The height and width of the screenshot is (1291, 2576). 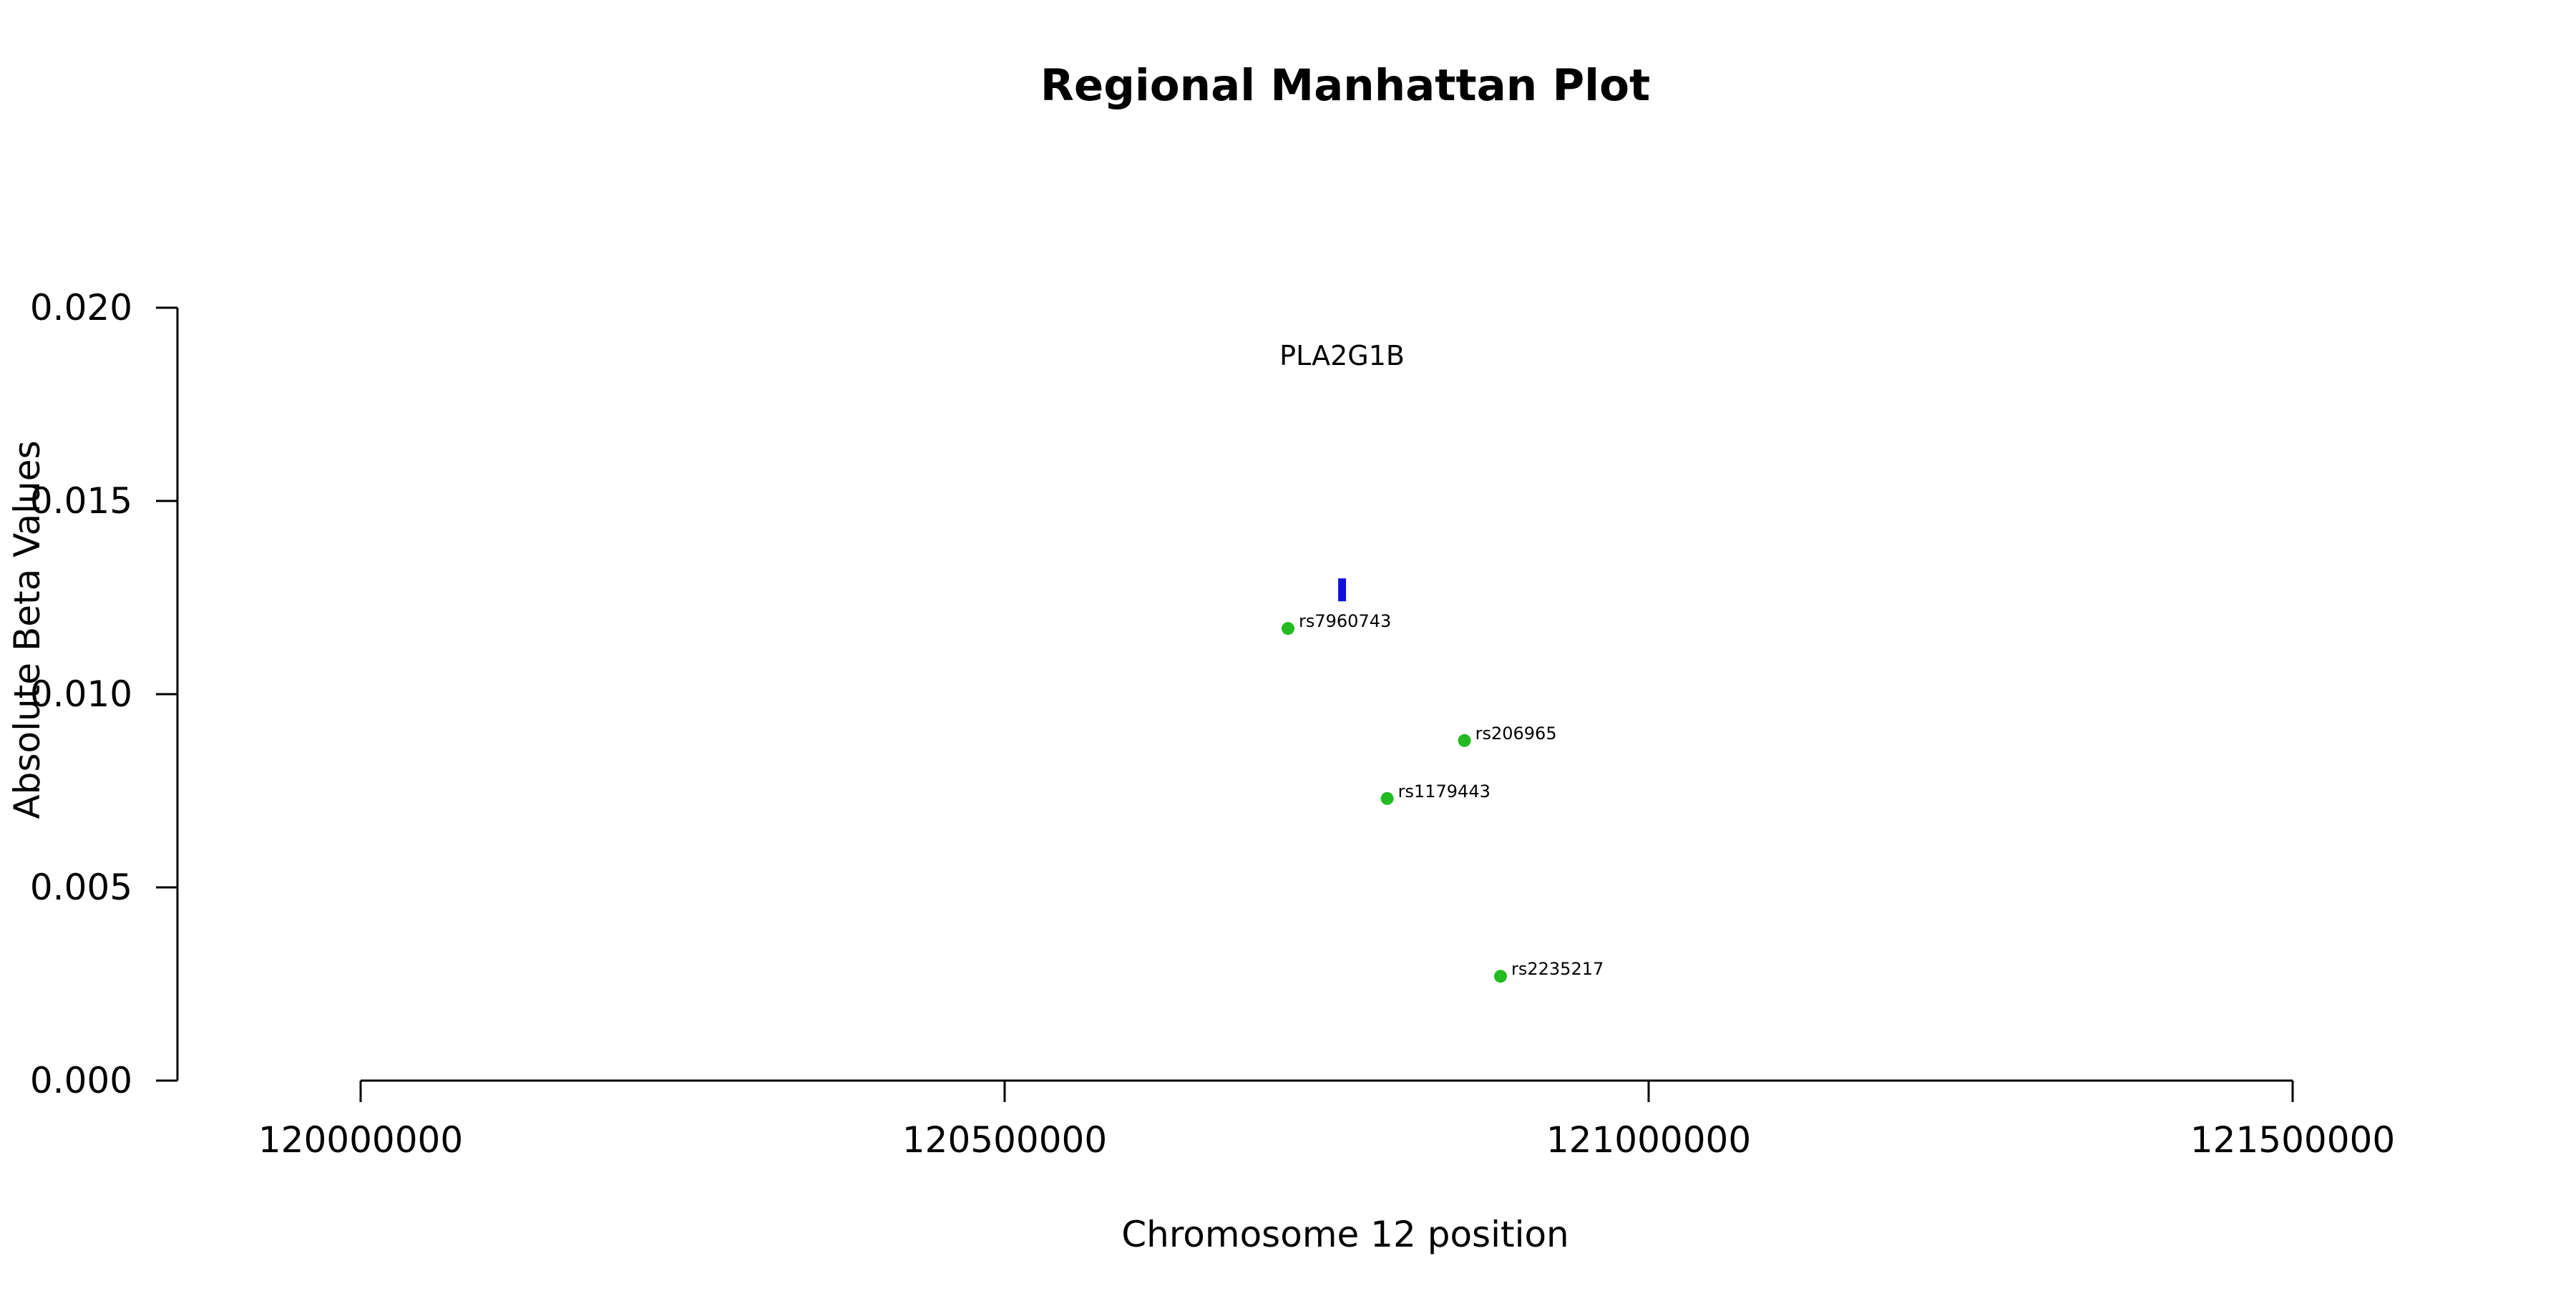 I want to click on snp-label: rs7960743, so click(x=1345, y=621).